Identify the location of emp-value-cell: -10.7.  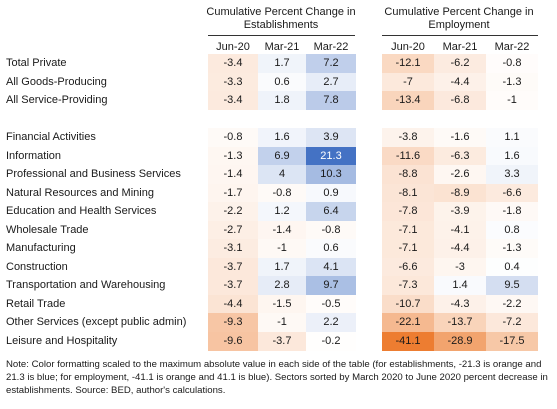
(408, 304).